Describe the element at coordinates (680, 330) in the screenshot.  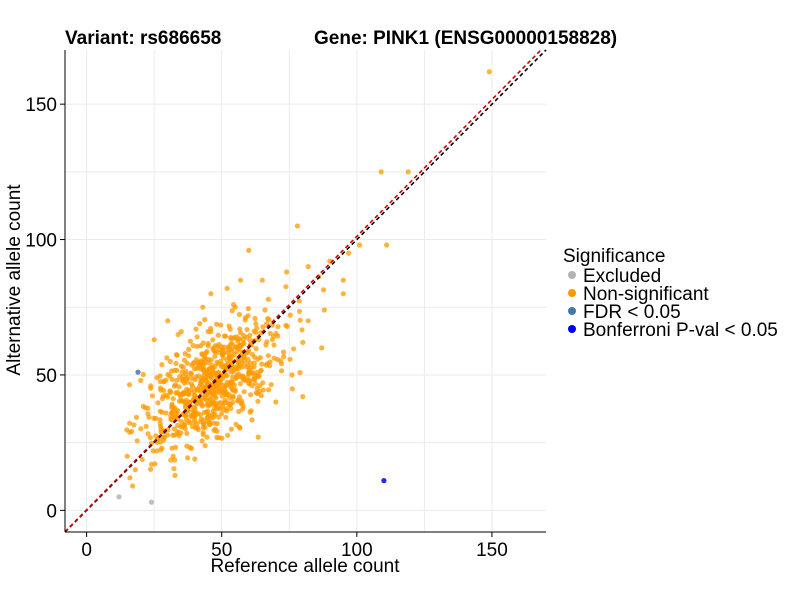
I see `legend-label: Bonferroni P-val < 0.05` at that location.